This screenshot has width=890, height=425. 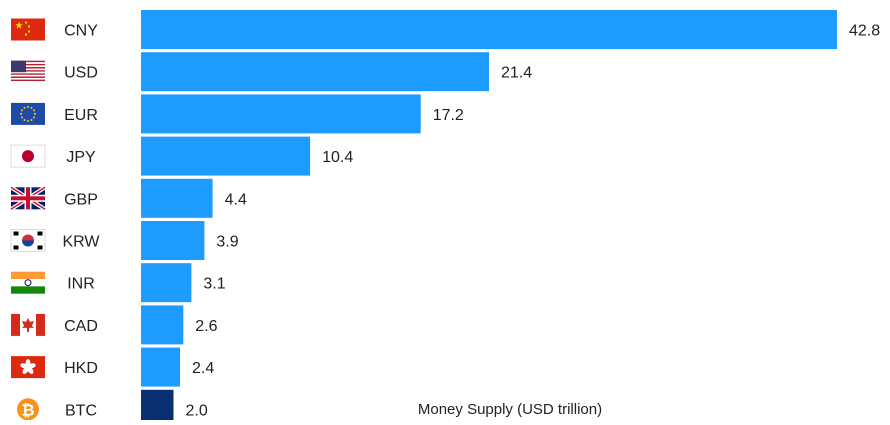 I want to click on bar-cad, so click(x=162, y=325).